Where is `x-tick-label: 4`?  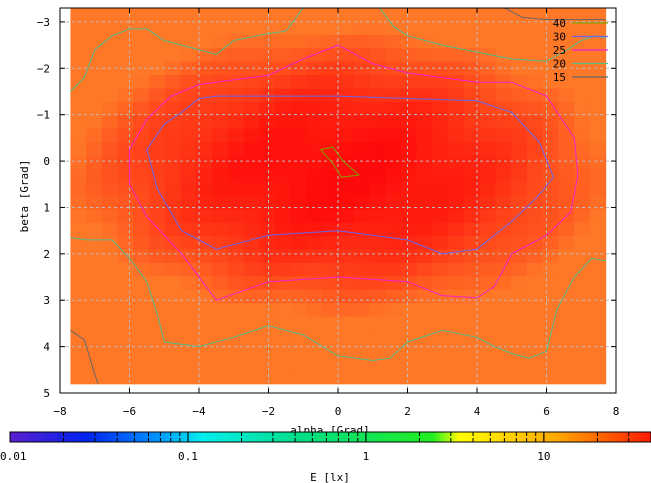
x-tick-label: 4 is located at coordinates (477, 411).